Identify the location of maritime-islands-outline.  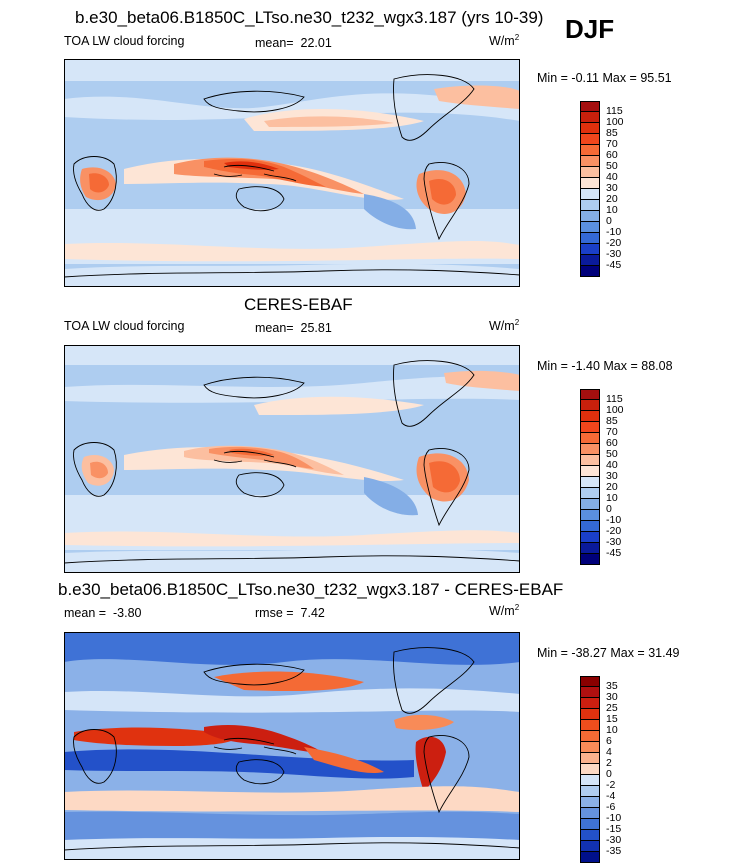
(255, 173).